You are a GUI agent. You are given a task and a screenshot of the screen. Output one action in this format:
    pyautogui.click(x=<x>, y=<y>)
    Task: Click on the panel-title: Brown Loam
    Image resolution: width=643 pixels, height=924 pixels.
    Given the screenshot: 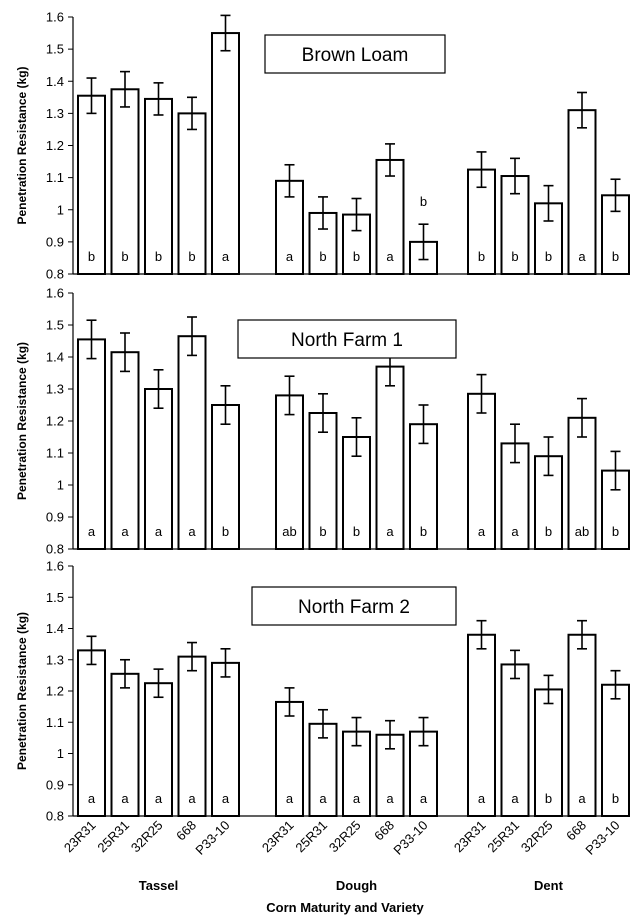 What is the action you would take?
    pyautogui.click(x=355, y=55)
    